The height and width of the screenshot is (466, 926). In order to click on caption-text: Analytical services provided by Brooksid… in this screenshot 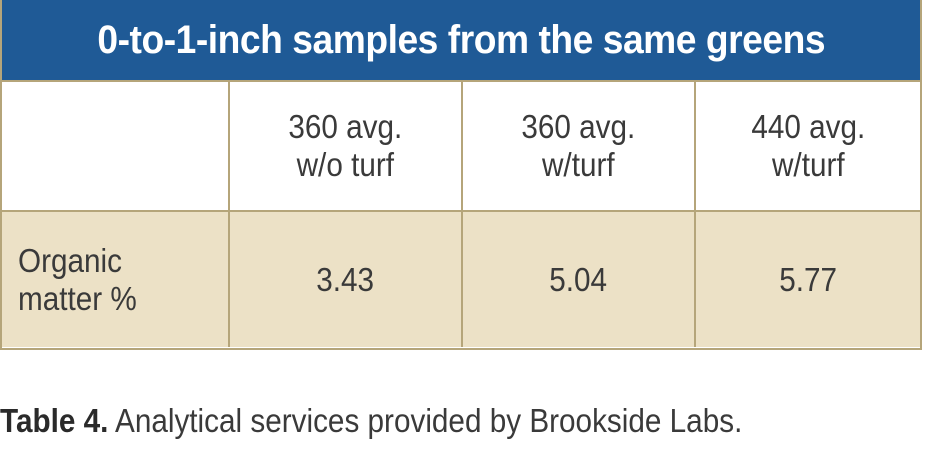, I will do `click(425, 420)`.